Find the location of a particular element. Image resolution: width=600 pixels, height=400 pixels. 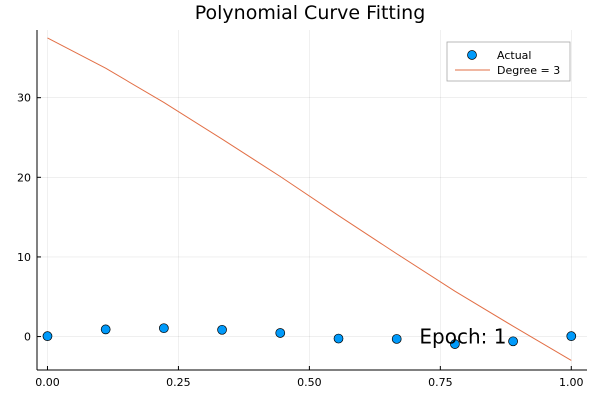

x-tick-label-1: 0.25 is located at coordinates (178, 382).